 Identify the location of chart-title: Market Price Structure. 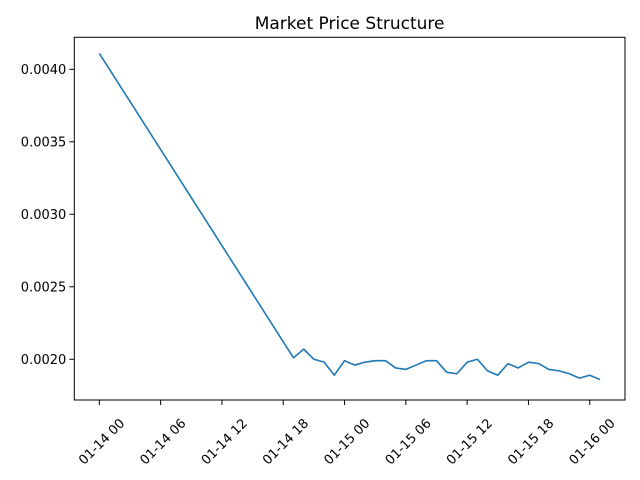
(350, 24).